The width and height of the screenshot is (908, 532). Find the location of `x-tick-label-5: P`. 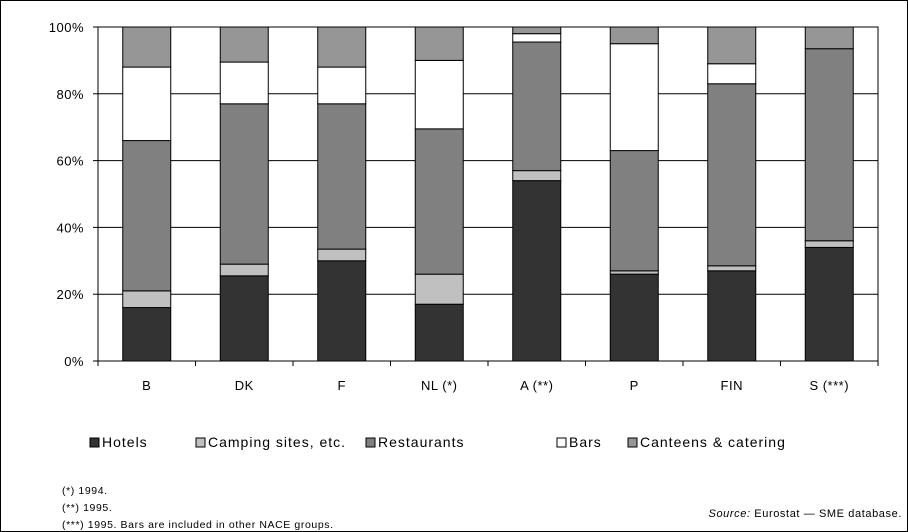

x-tick-label-5: P is located at coordinates (634, 385).